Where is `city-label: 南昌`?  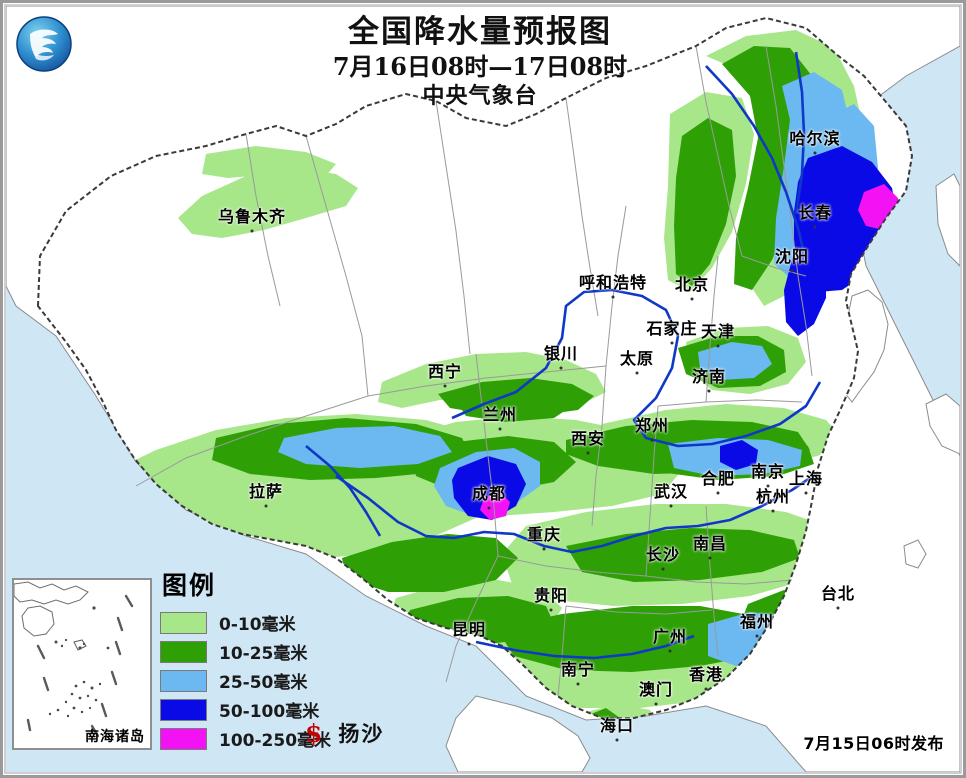
city-label: 南昌 is located at coordinates (710, 543).